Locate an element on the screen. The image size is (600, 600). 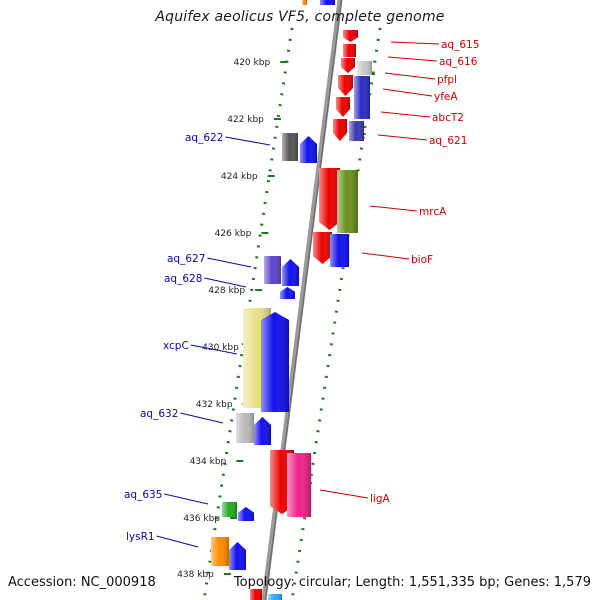
gene-label-right: aq_616 is located at coordinates (458, 62).